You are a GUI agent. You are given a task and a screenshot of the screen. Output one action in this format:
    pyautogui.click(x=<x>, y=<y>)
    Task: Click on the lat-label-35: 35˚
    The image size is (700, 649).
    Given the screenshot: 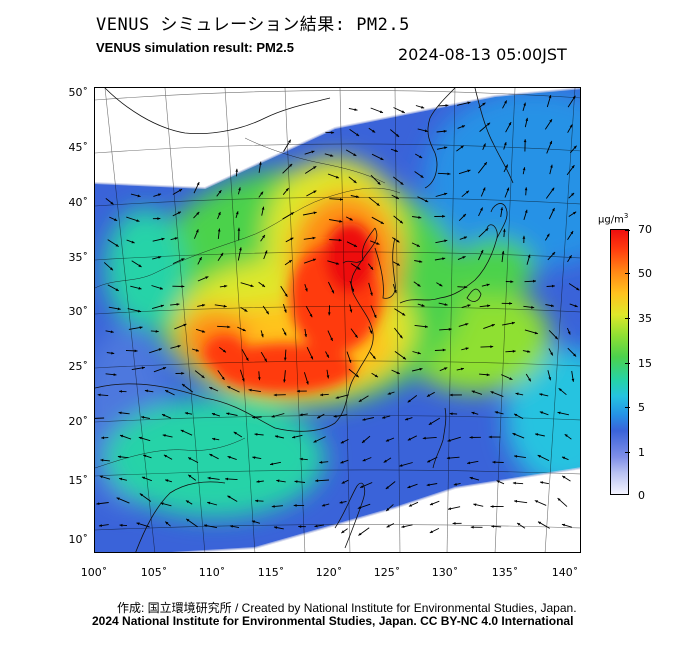 What is the action you would take?
    pyautogui.click(x=78, y=257)
    